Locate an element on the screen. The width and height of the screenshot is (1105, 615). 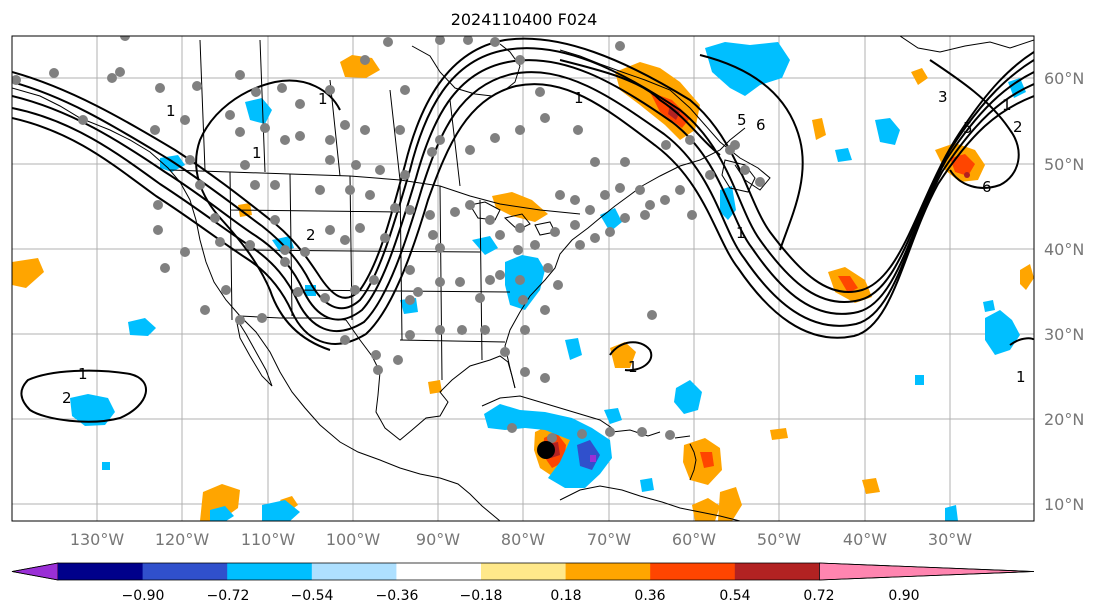
longitude-label: 70°W is located at coordinates (609, 539).